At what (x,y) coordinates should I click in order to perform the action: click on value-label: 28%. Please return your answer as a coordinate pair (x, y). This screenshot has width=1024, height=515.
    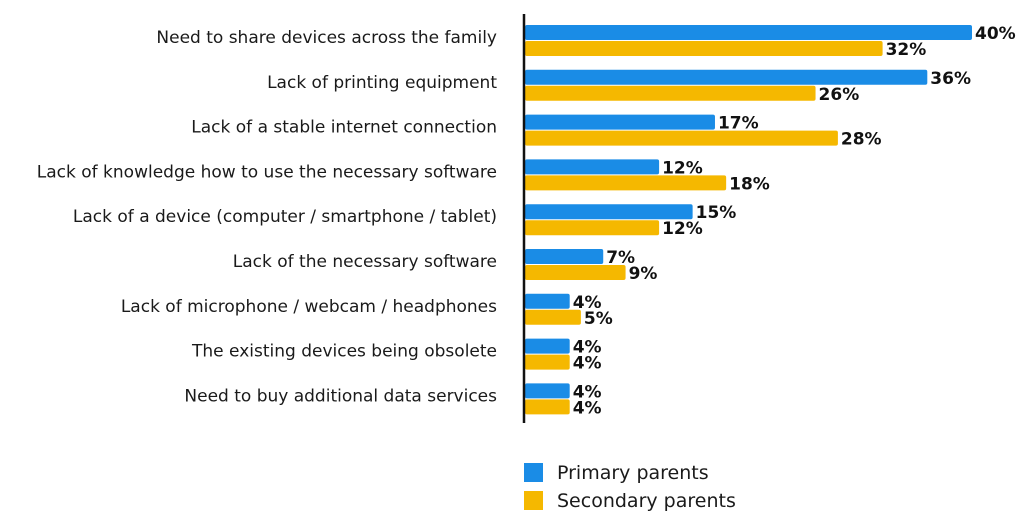
    Looking at the image, I should click on (861, 140).